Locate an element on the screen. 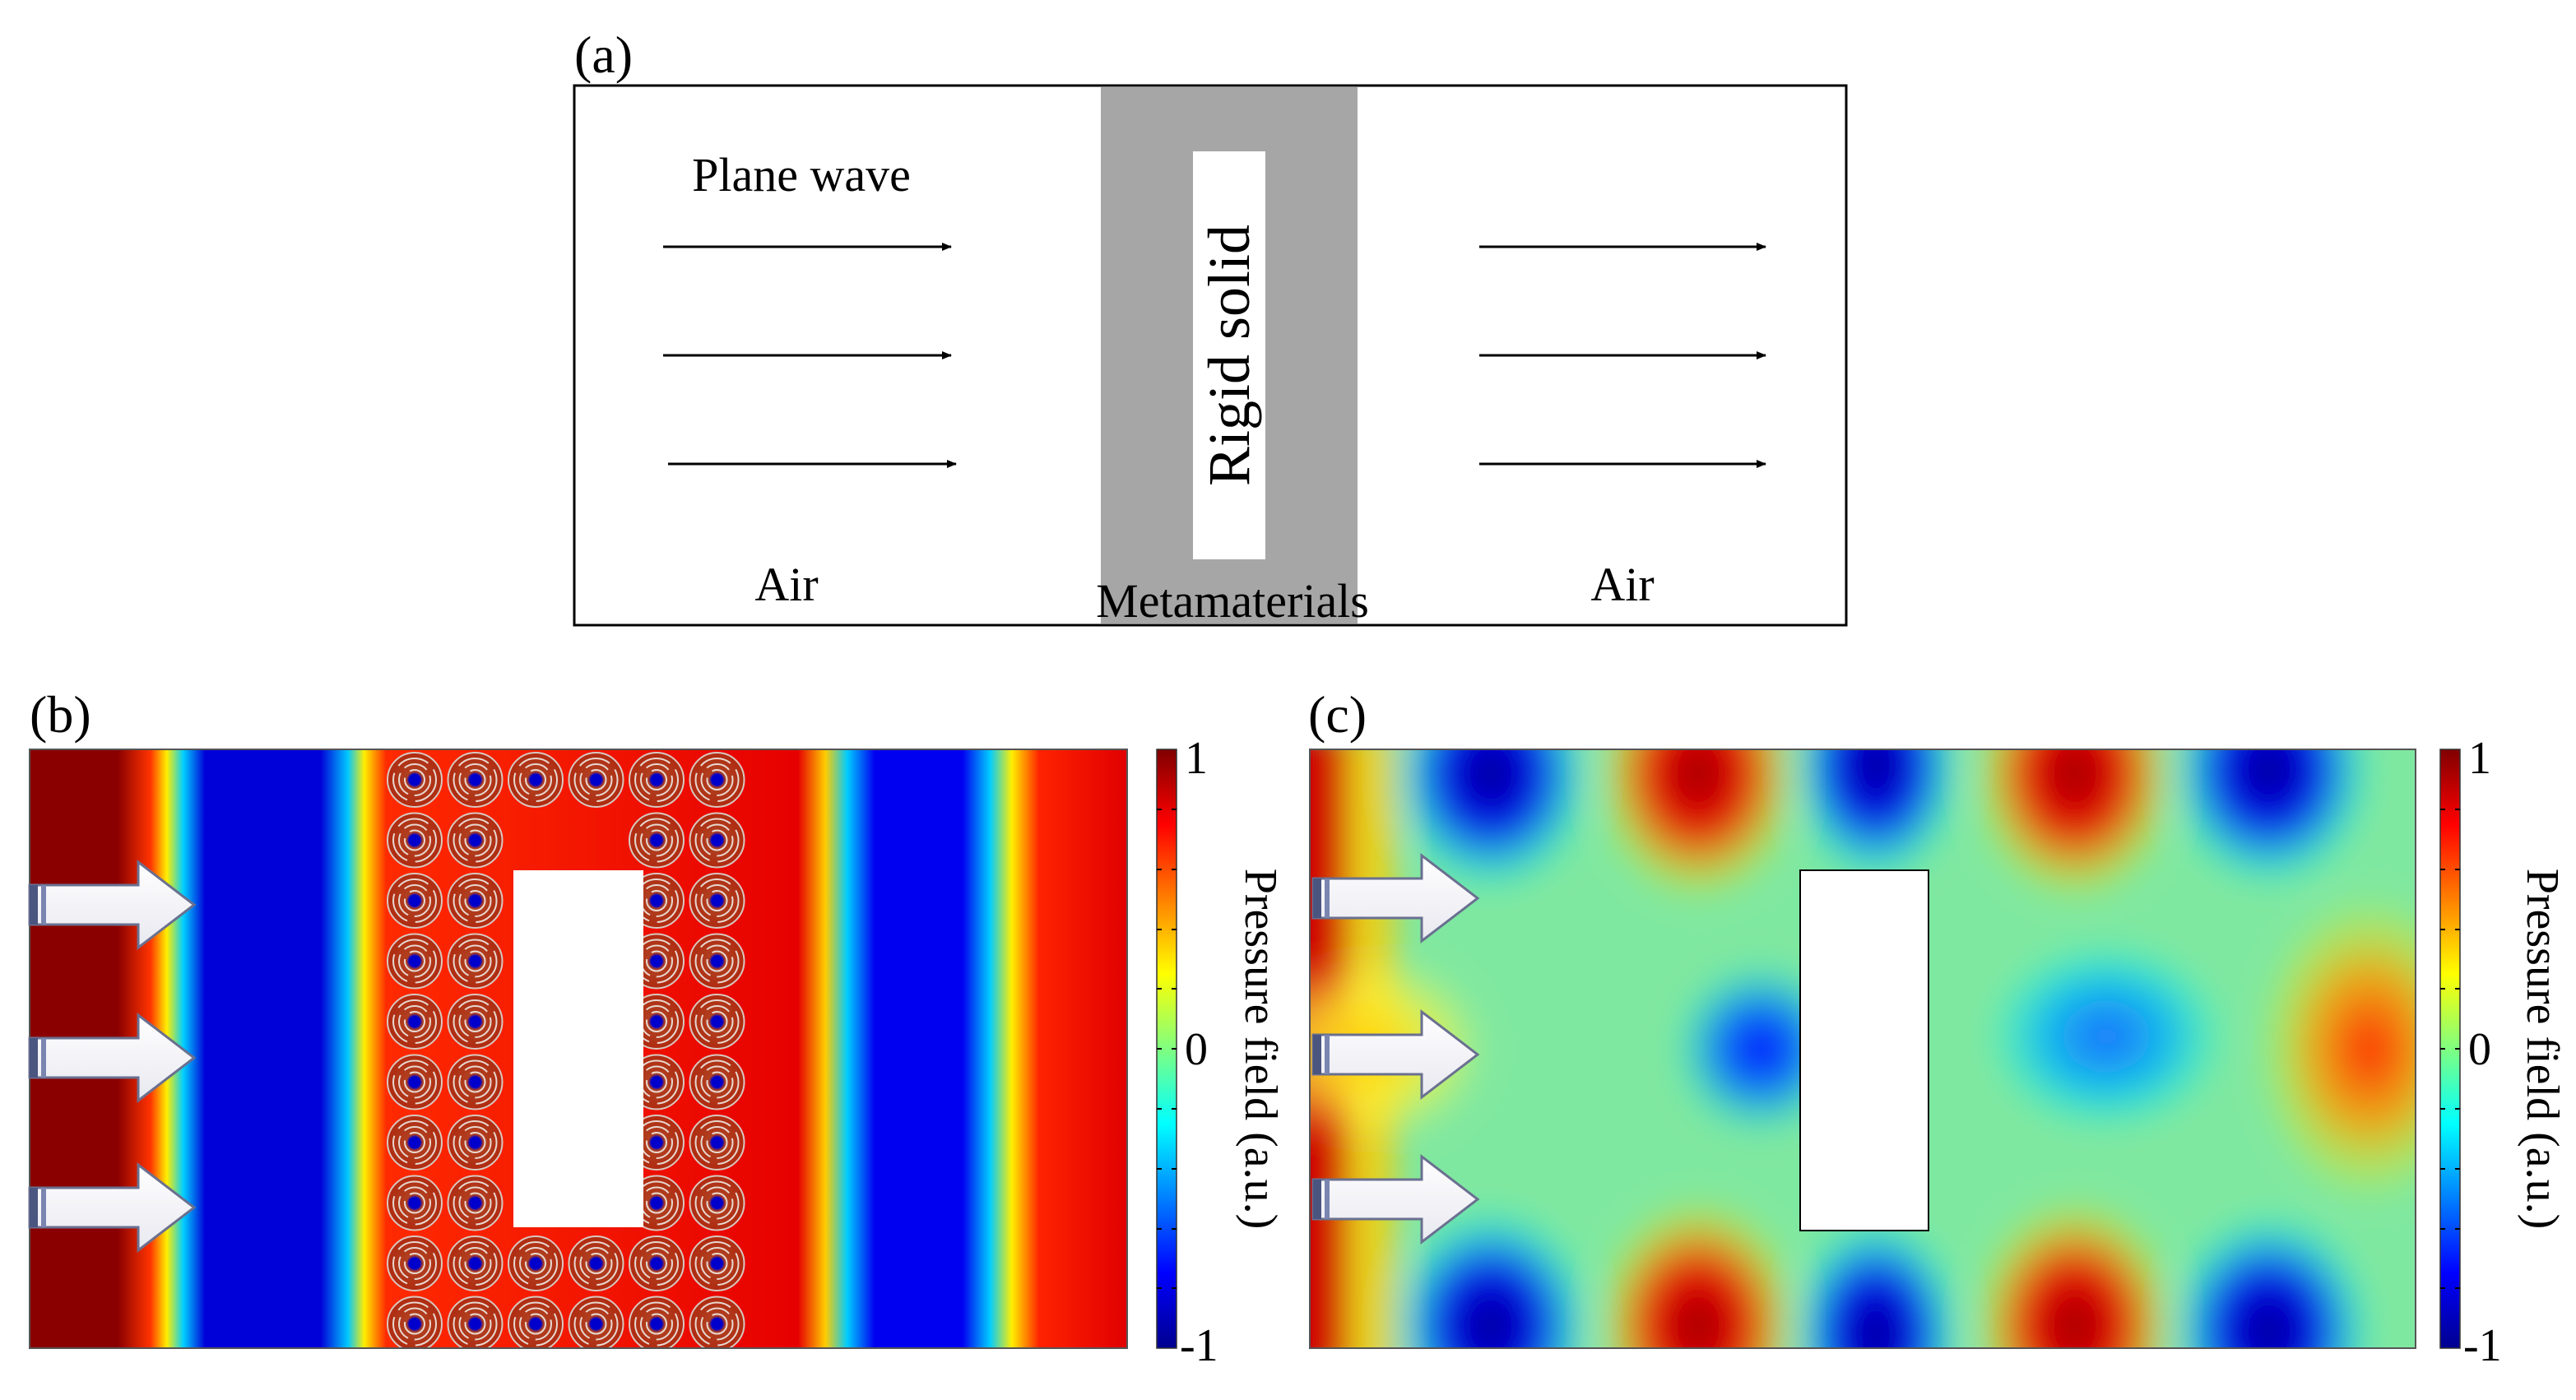 The width and height of the screenshot is (2576, 1400). colorbar-b-zero: 0 is located at coordinates (1197, 1050).